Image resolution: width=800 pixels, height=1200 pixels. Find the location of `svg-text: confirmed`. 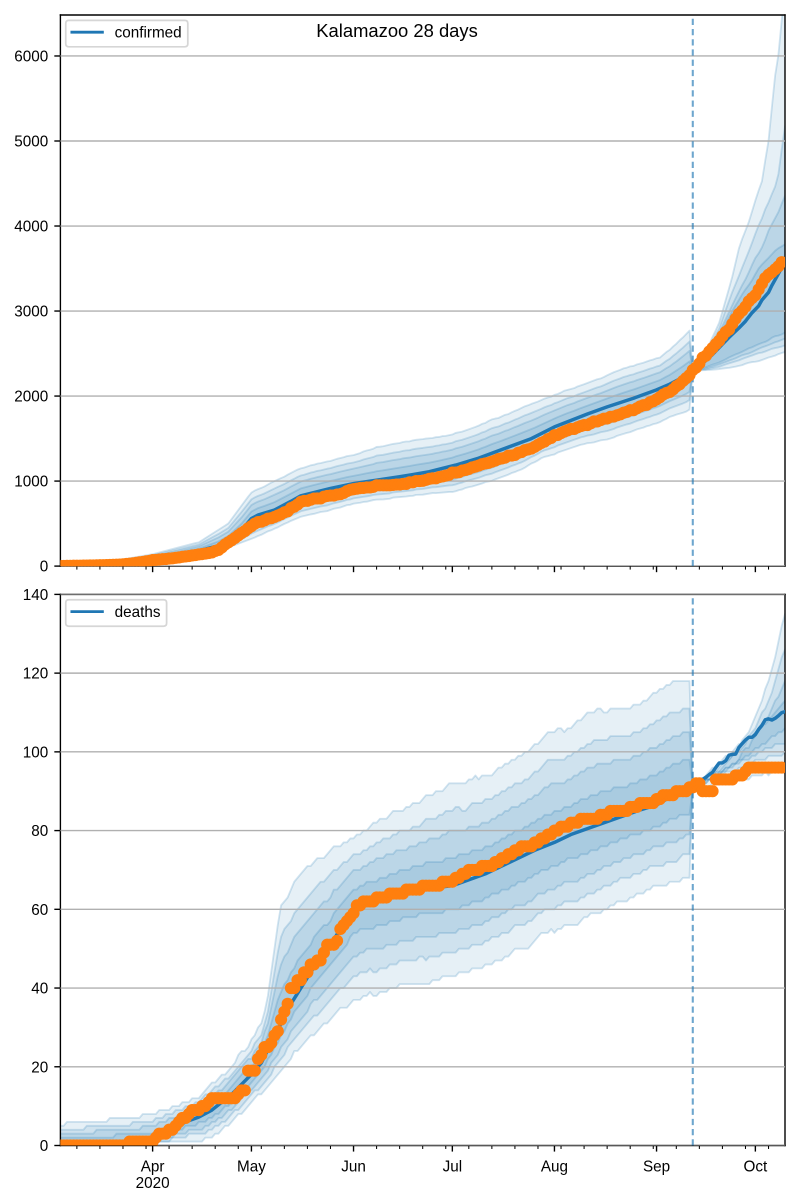

svg-text: confirmed is located at coordinates (148, 33).